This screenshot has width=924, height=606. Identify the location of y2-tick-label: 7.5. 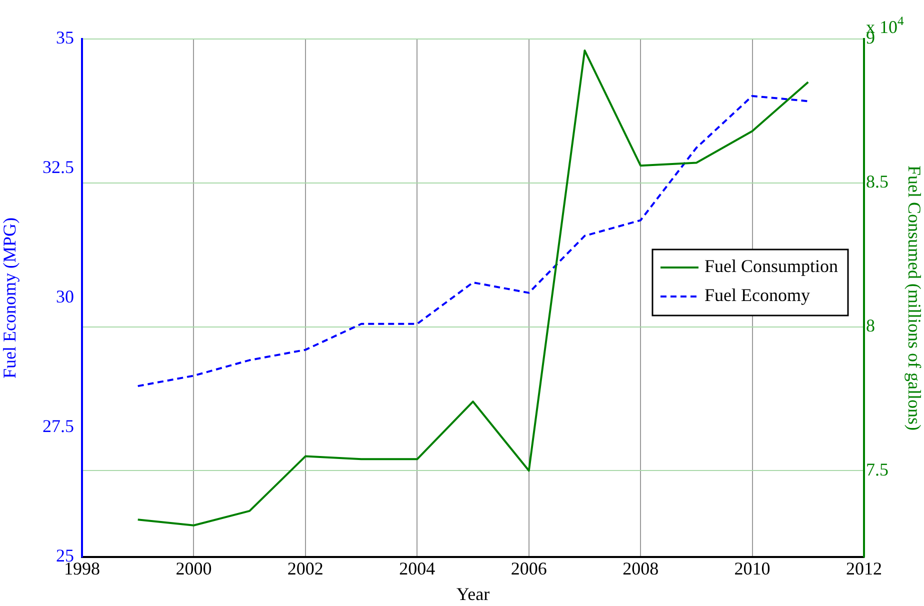
(877, 469).